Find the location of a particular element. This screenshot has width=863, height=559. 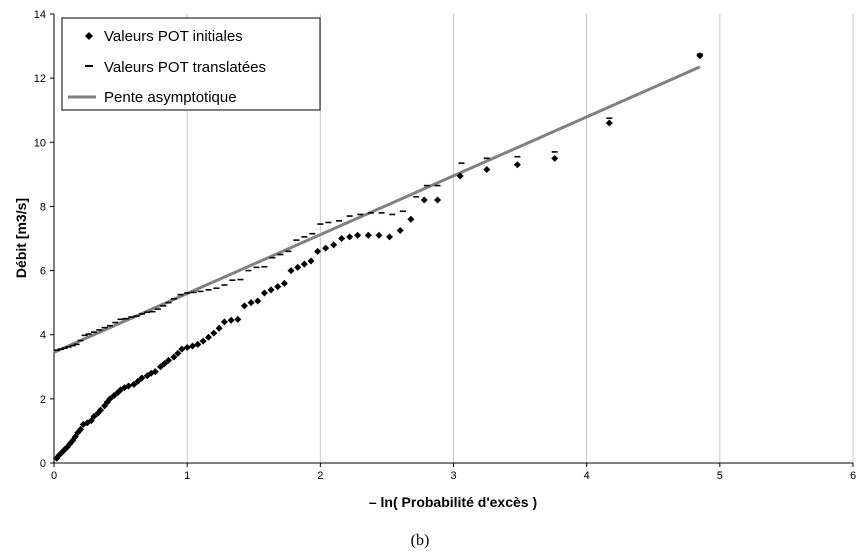

legend-box is located at coordinates (191, 64).